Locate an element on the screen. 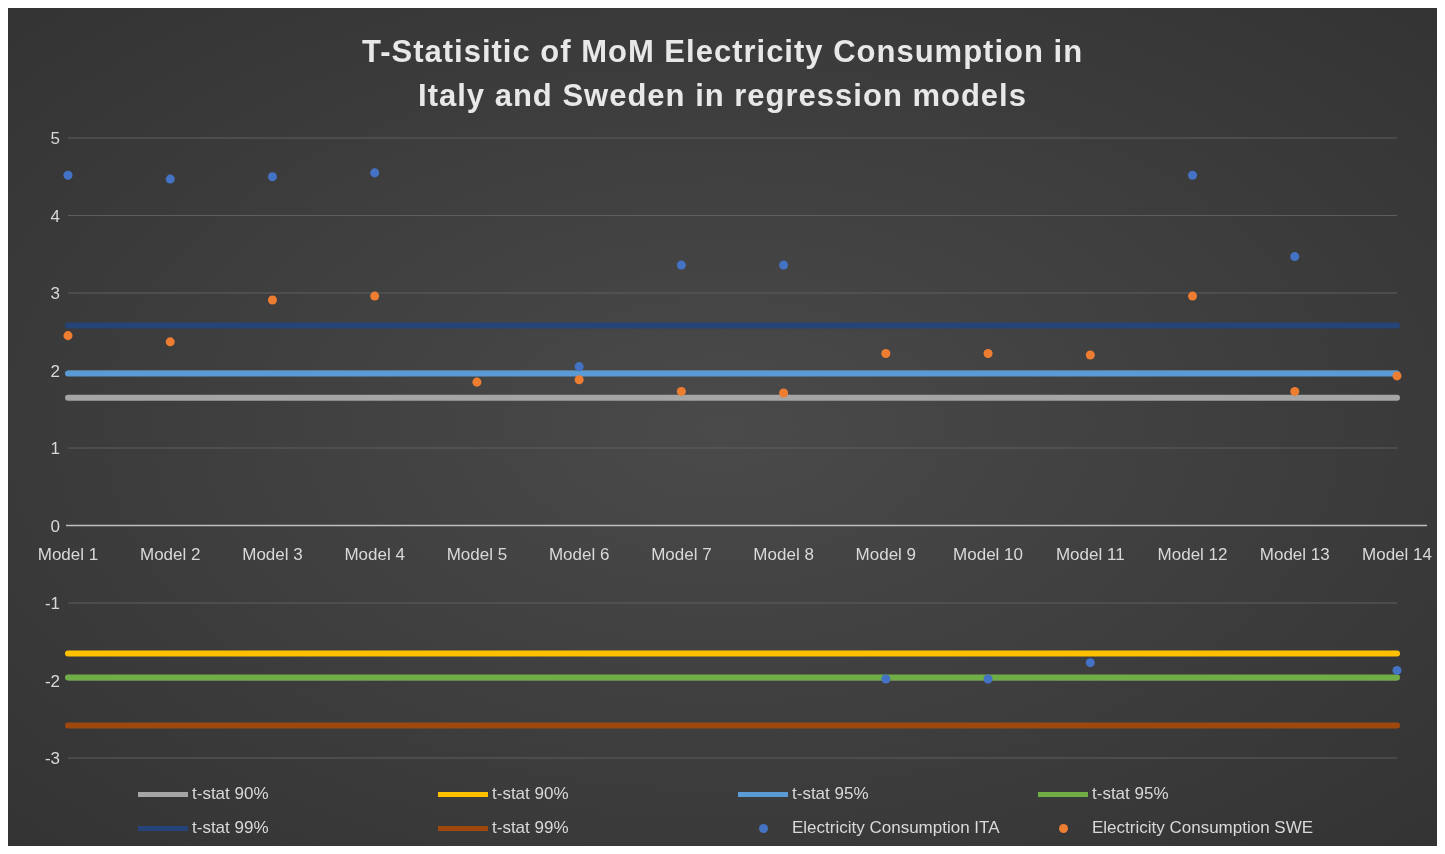 This screenshot has height=854, width=1445. y-tick-label: 1 is located at coordinates (55, 449).